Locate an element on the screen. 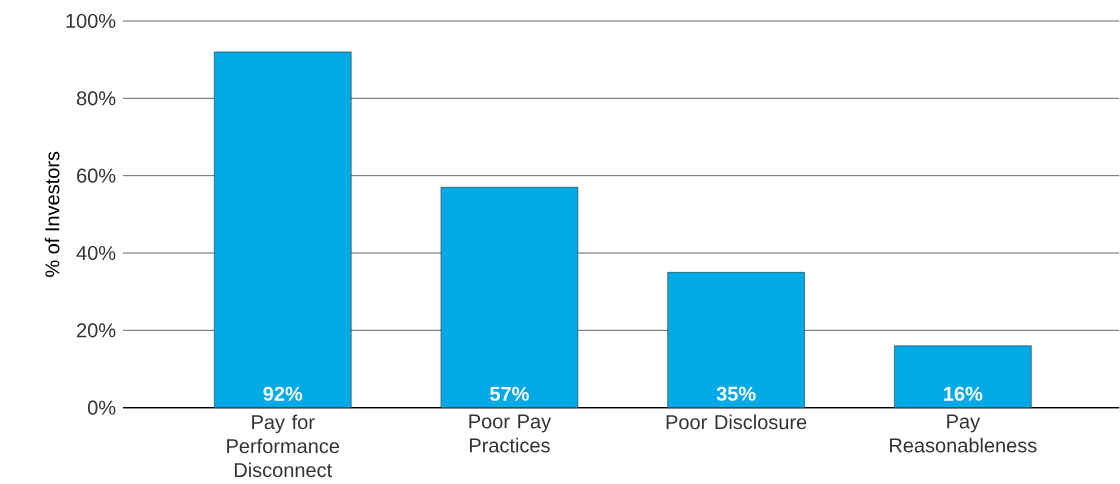  y-tick-label: 80% is located at coordinates (96, 98).